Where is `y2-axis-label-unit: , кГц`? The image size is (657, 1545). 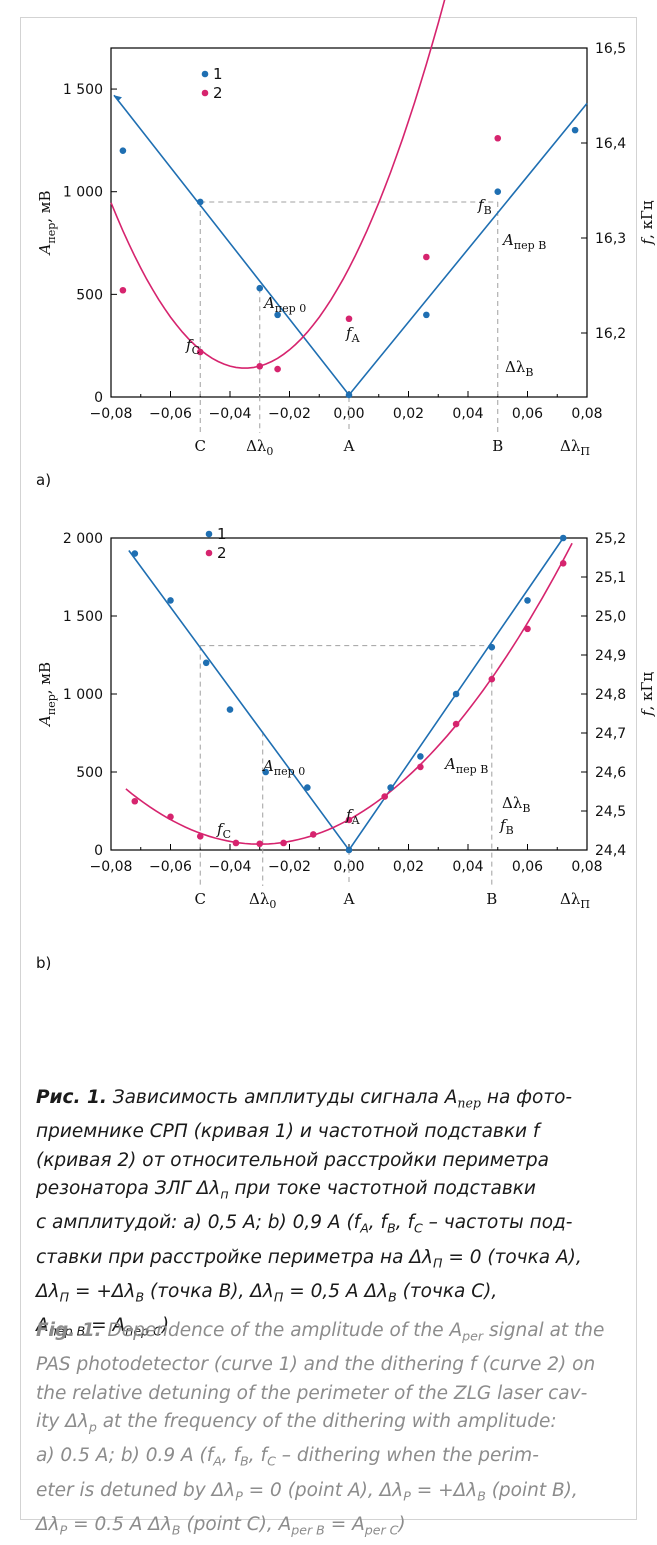 y2-axis-label-unit: , кГц is located at coordinates (647, 219).